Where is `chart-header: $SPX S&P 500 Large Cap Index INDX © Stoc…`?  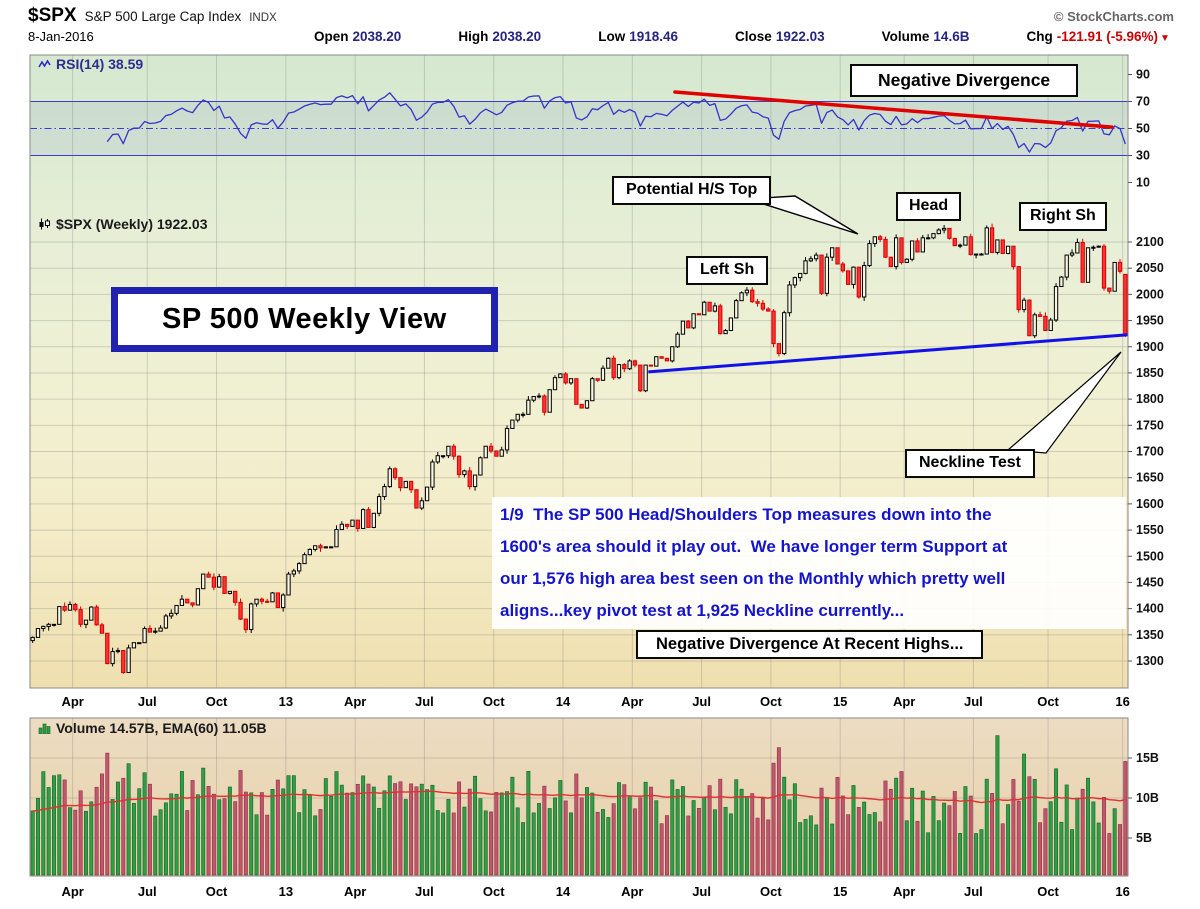
chart-header: $SPX S&P 500 Large Cap Index INDX © Stoc… is located at coordinates (601, 16).